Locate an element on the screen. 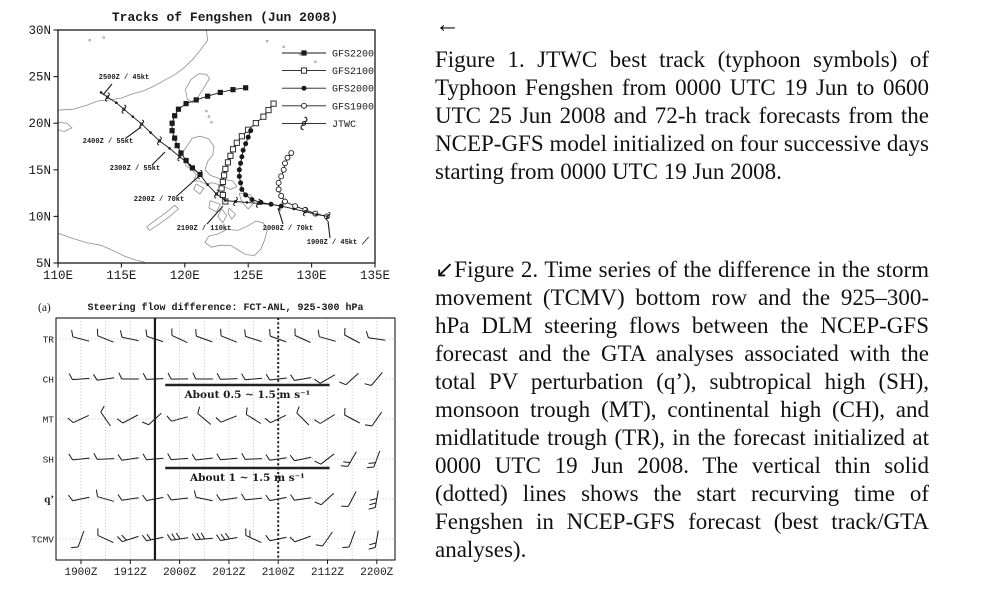  map-x-tick: 130E is located at coordinates (312, 276).